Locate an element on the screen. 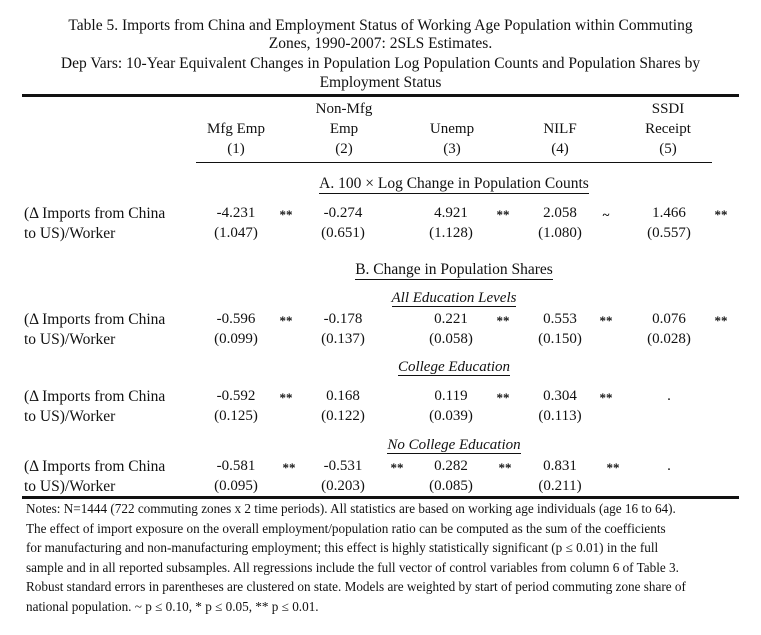 The image size is (761, 635). standard-error-cell: (0.150) is located at coordinates (560, 339).